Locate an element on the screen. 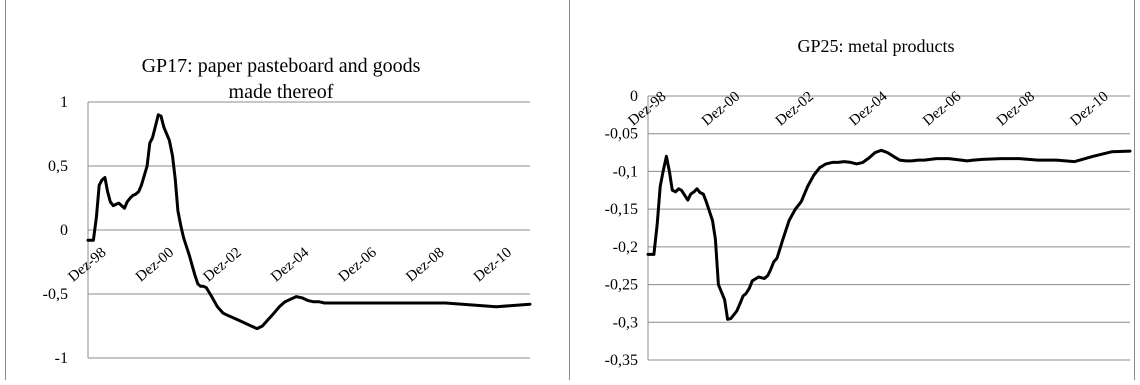 Image resolution: width=1140 pixels, height=385 pixels. chart-title: made thereof is located at coordinates (281, 92).